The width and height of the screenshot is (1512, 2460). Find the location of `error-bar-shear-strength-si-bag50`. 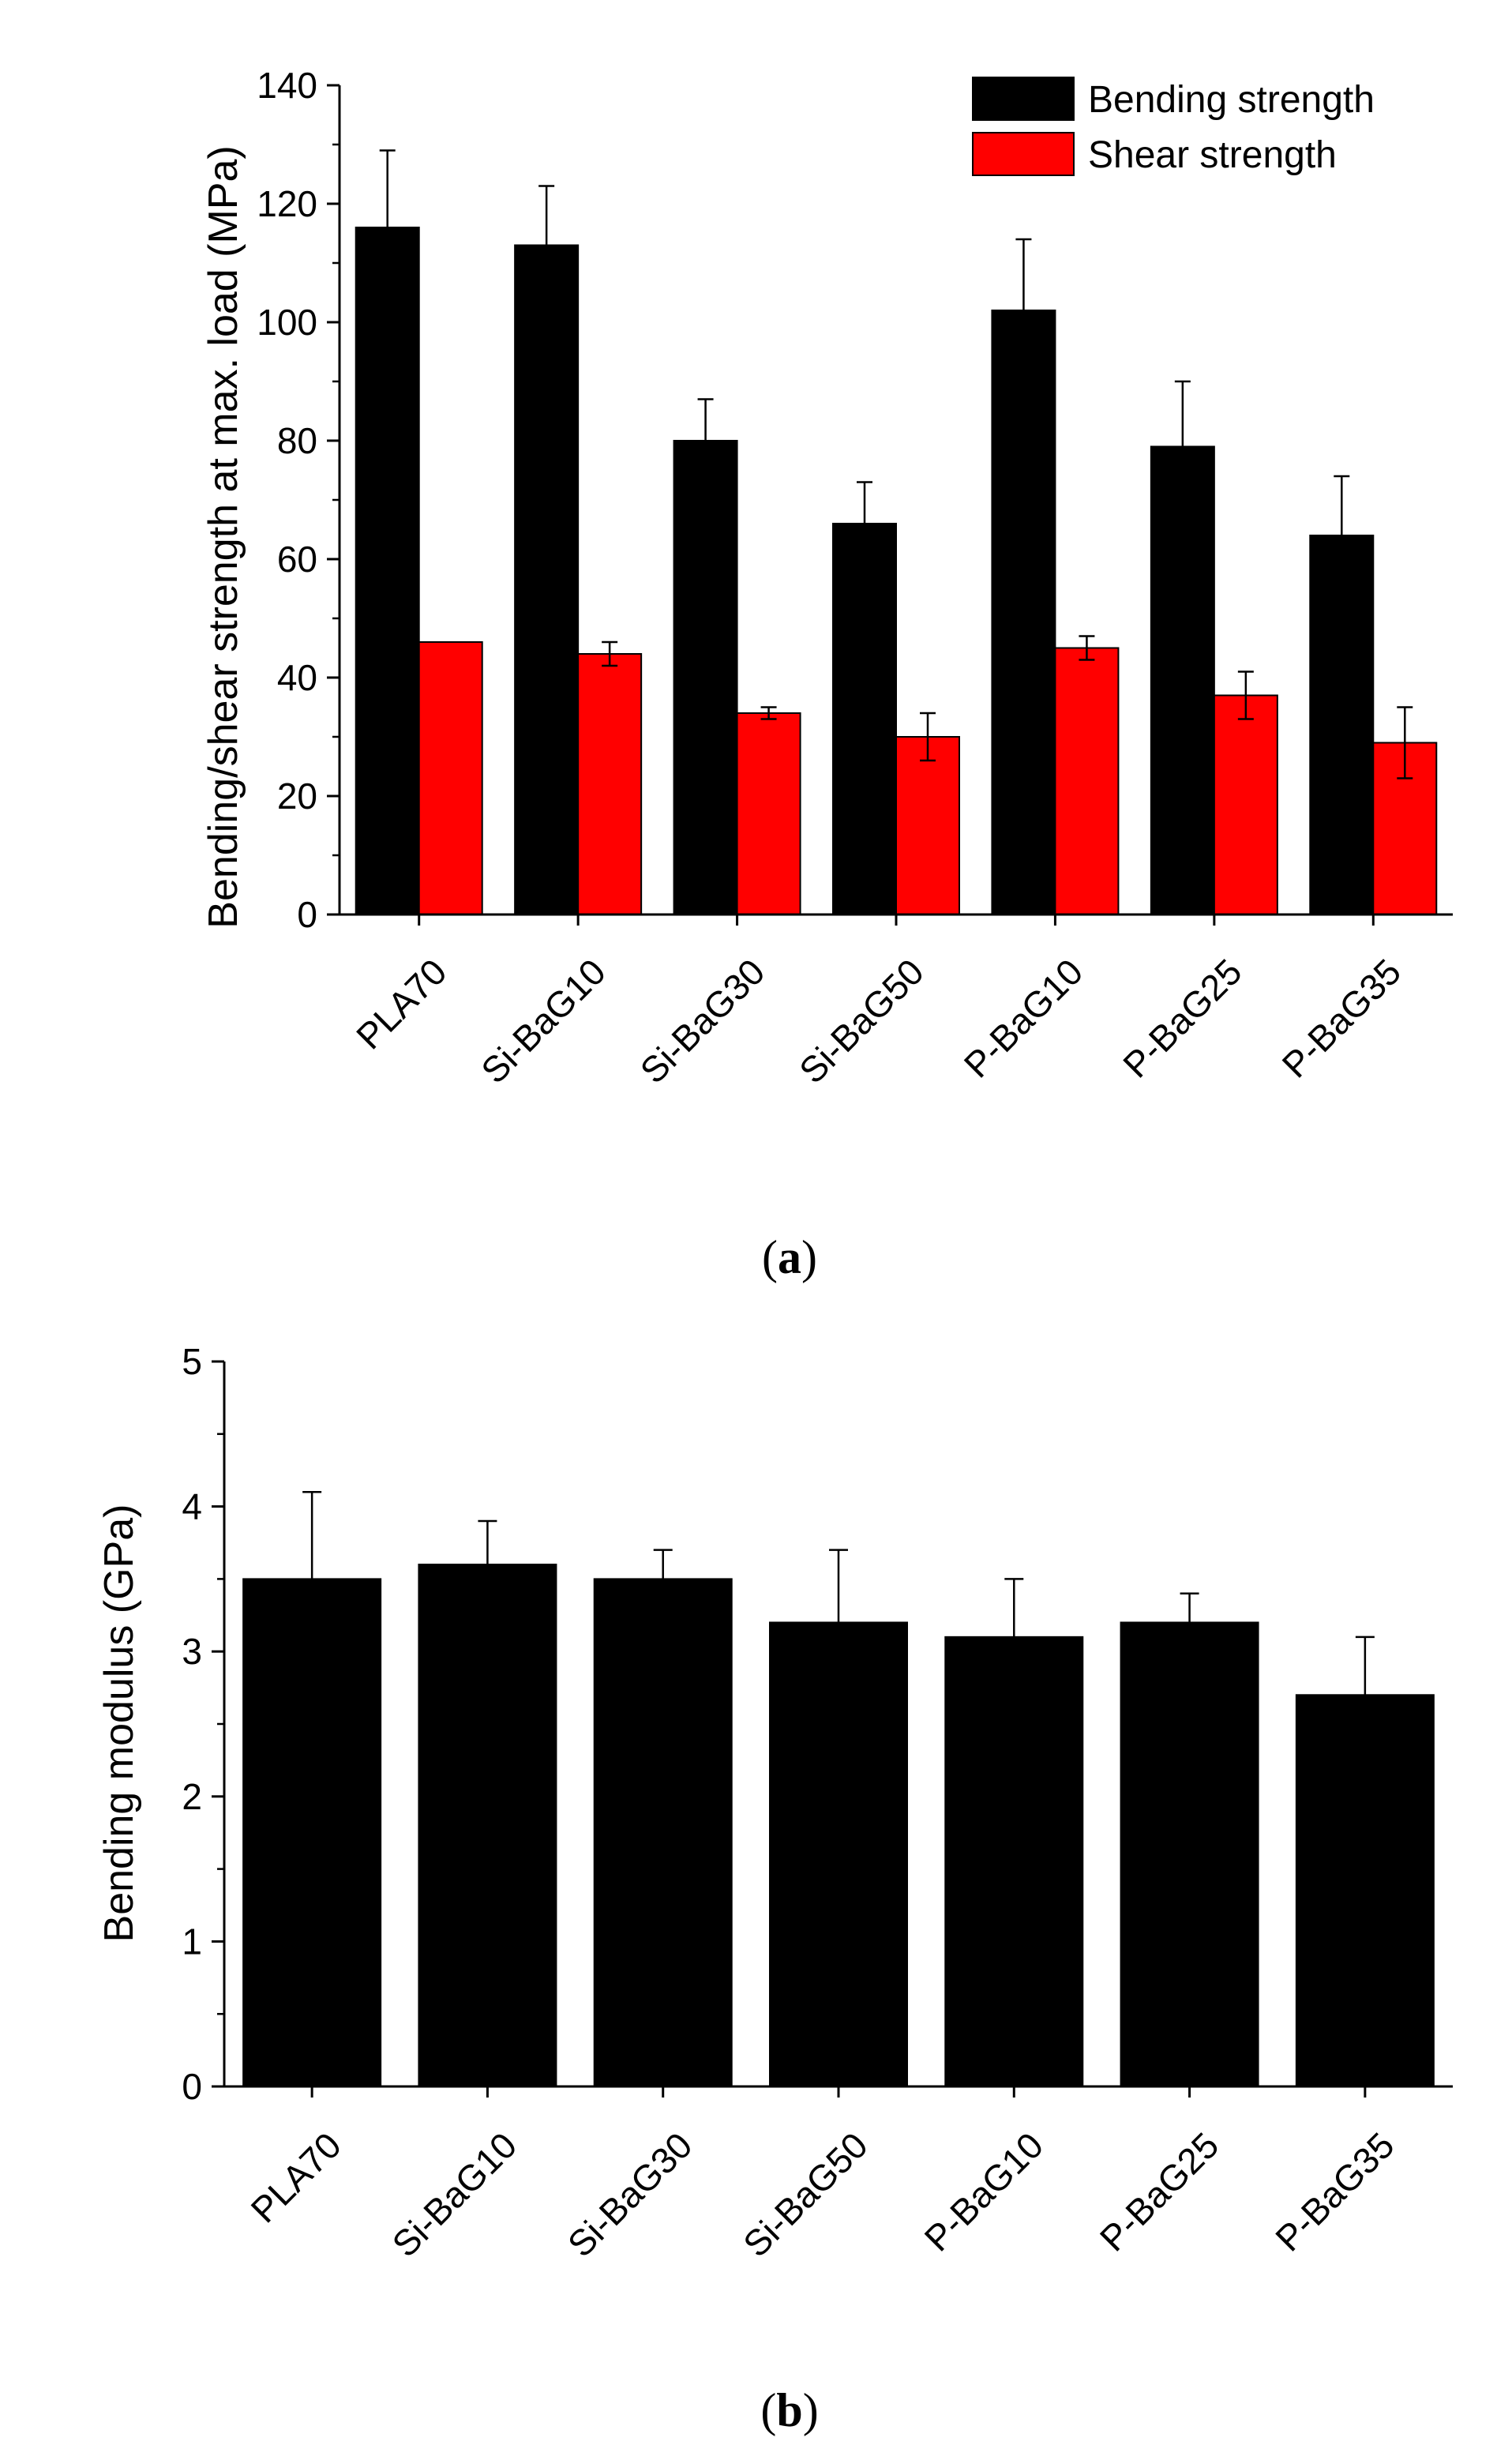

error-bar-shear-strength-si-bag50 is located at coordinates (928, 737).